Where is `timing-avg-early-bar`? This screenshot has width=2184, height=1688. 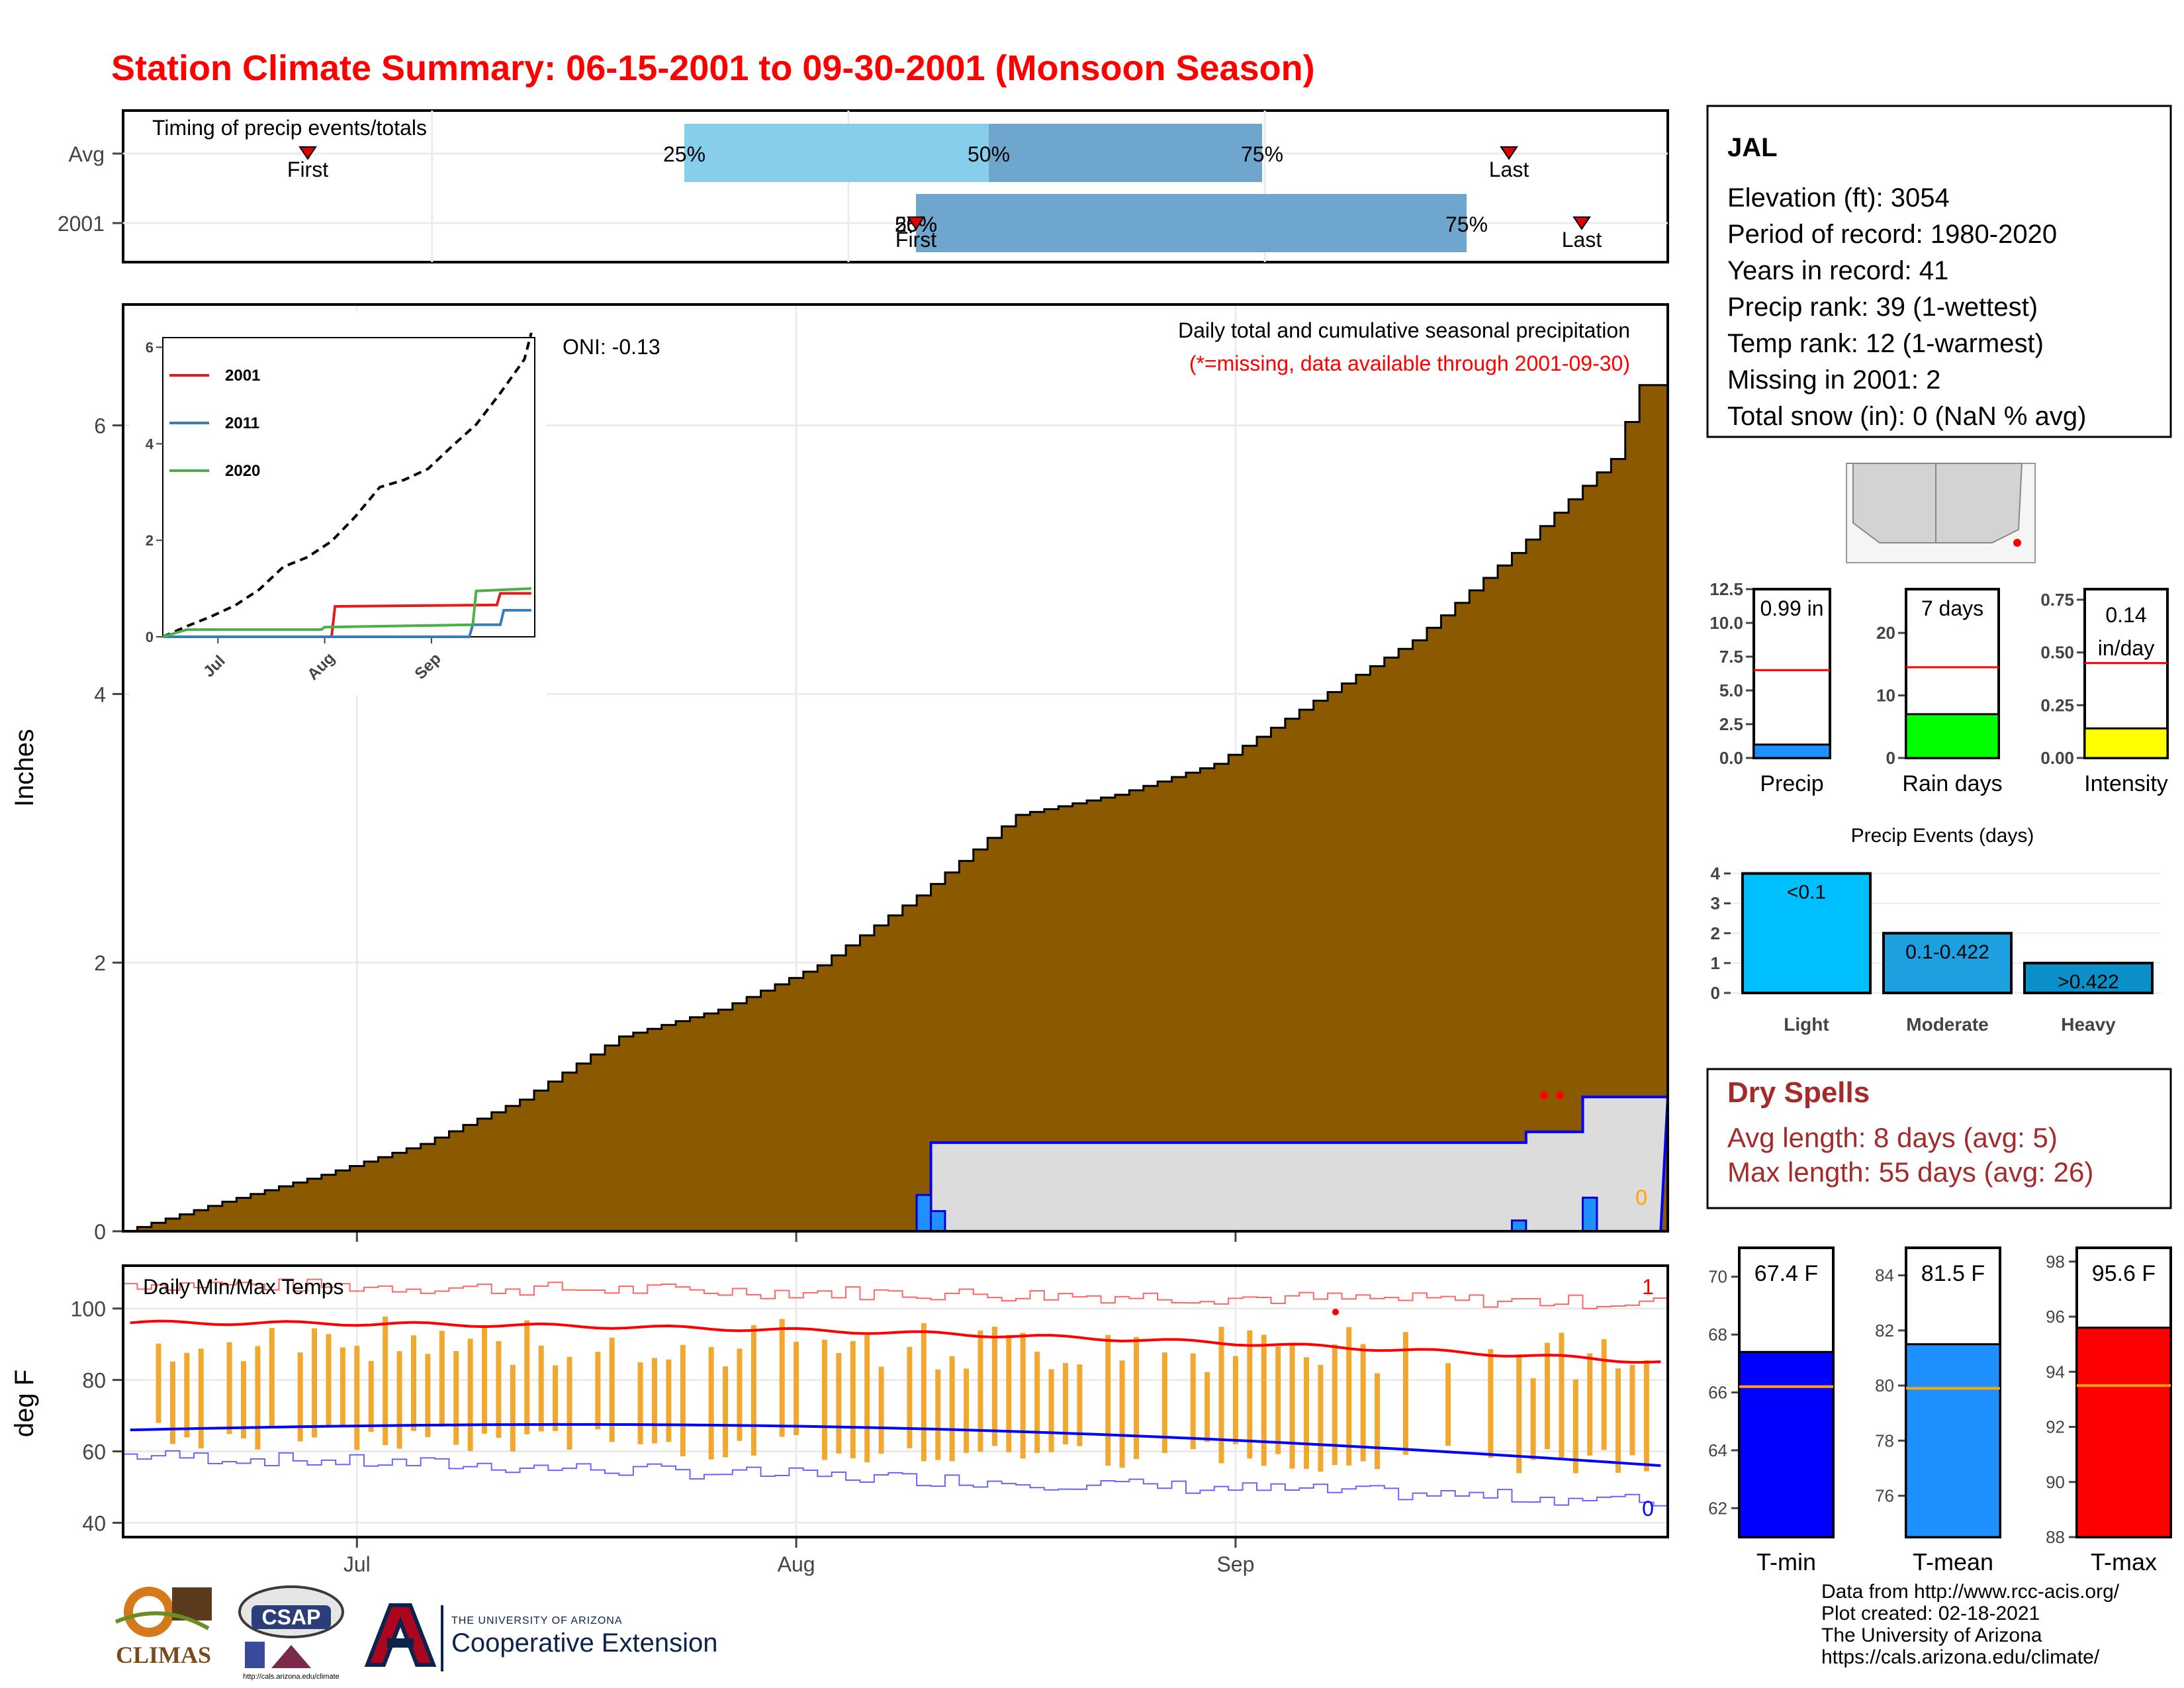 timing-avg-early-bar is located at coordinates (836, 153).